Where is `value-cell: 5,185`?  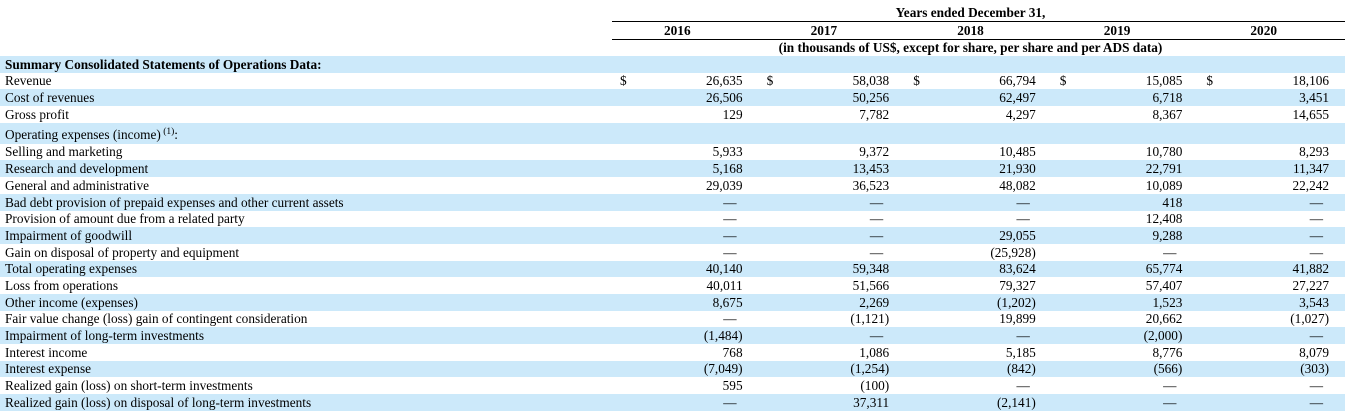
value-cell: 5,185 is located at coordinates (1020, 352).